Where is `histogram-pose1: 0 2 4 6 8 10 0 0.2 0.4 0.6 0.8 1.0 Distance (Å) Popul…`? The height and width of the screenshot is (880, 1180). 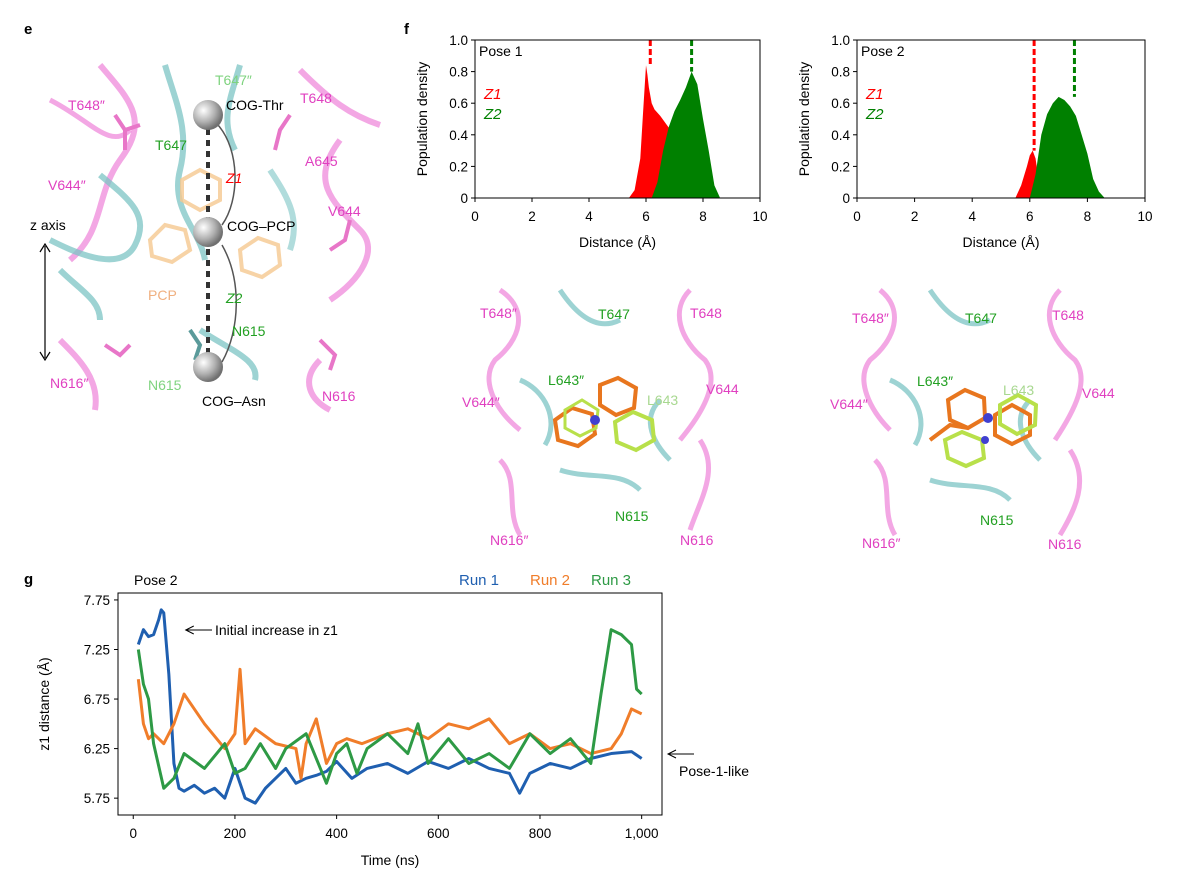
histogram-pose1: 0 2 4 6 8 10 0 0.2 0.4 0.6 0.8 1.0 Distance (Å) Popul… is located at coordinates (591, 141).